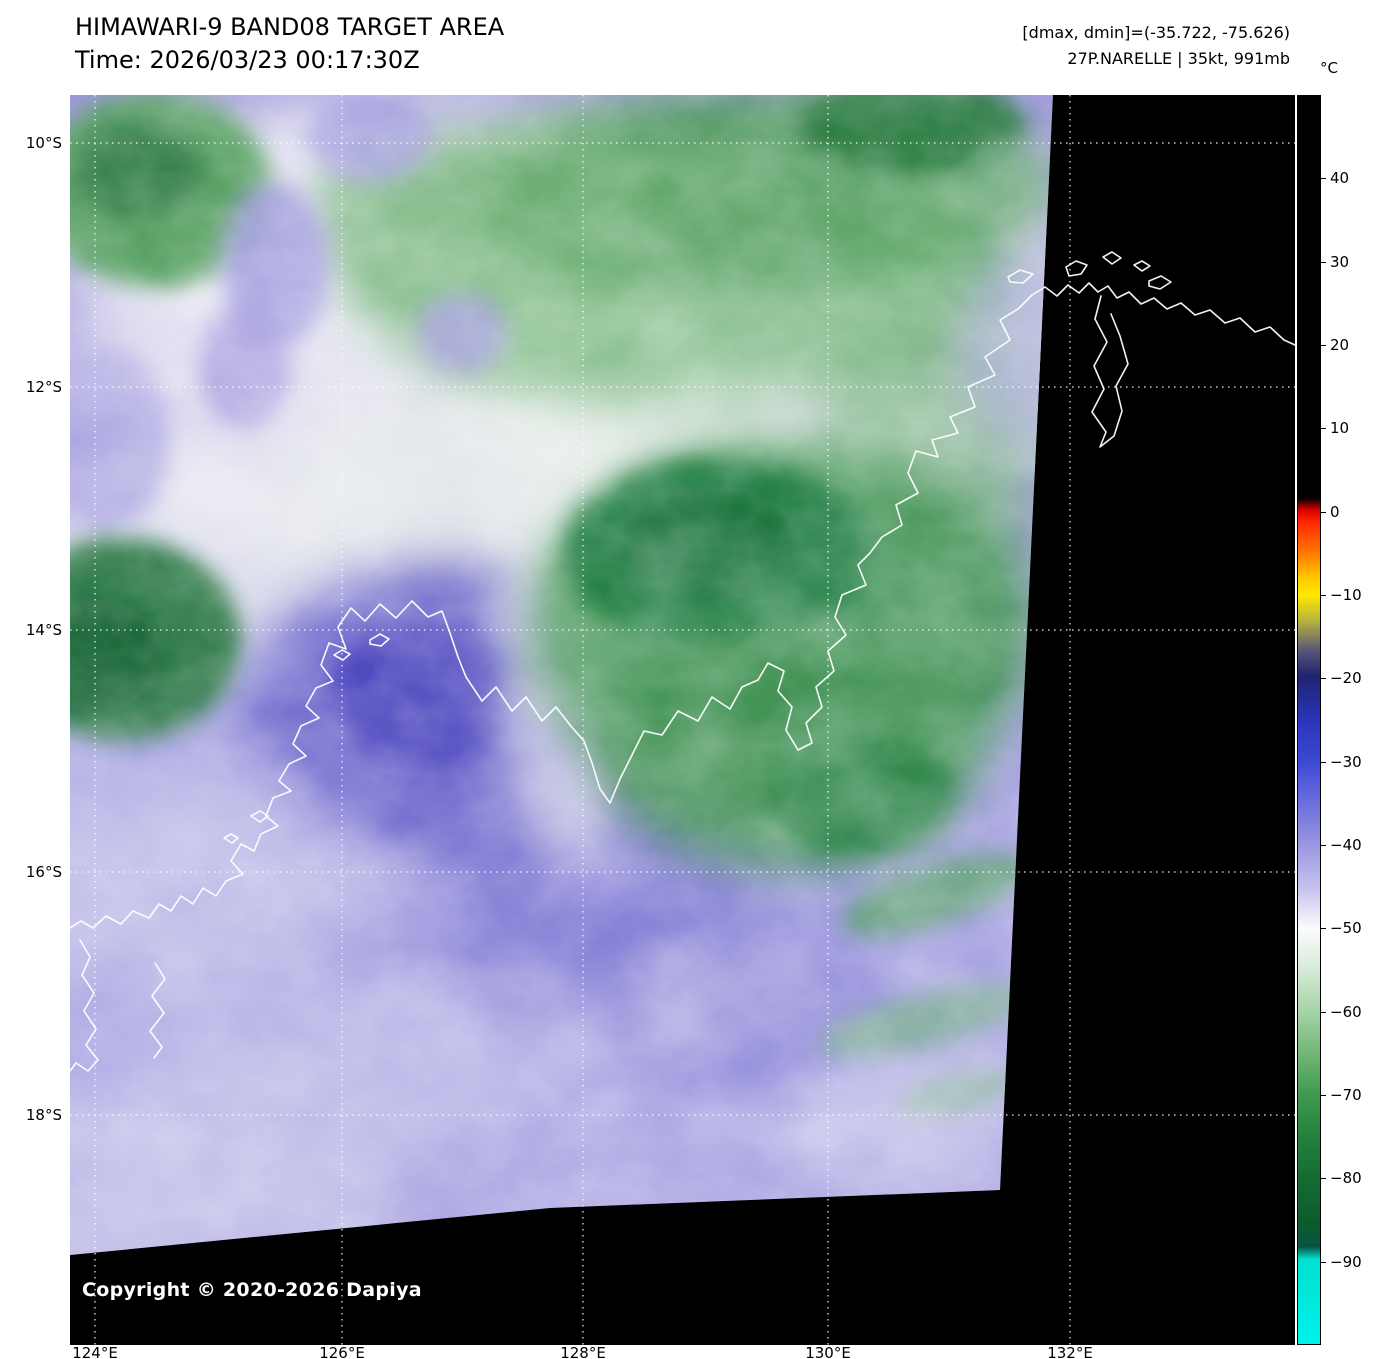 The image size is (1388, 1359). Describe the element at coordinates (1341, 1012) in the screenshot. I see `colorbar-tick-label: −60` at that location.